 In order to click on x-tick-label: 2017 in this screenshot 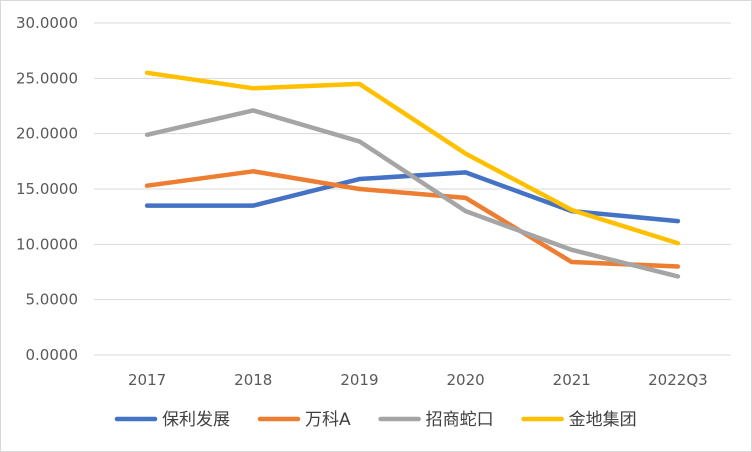, I will do `click(147, 380)`.